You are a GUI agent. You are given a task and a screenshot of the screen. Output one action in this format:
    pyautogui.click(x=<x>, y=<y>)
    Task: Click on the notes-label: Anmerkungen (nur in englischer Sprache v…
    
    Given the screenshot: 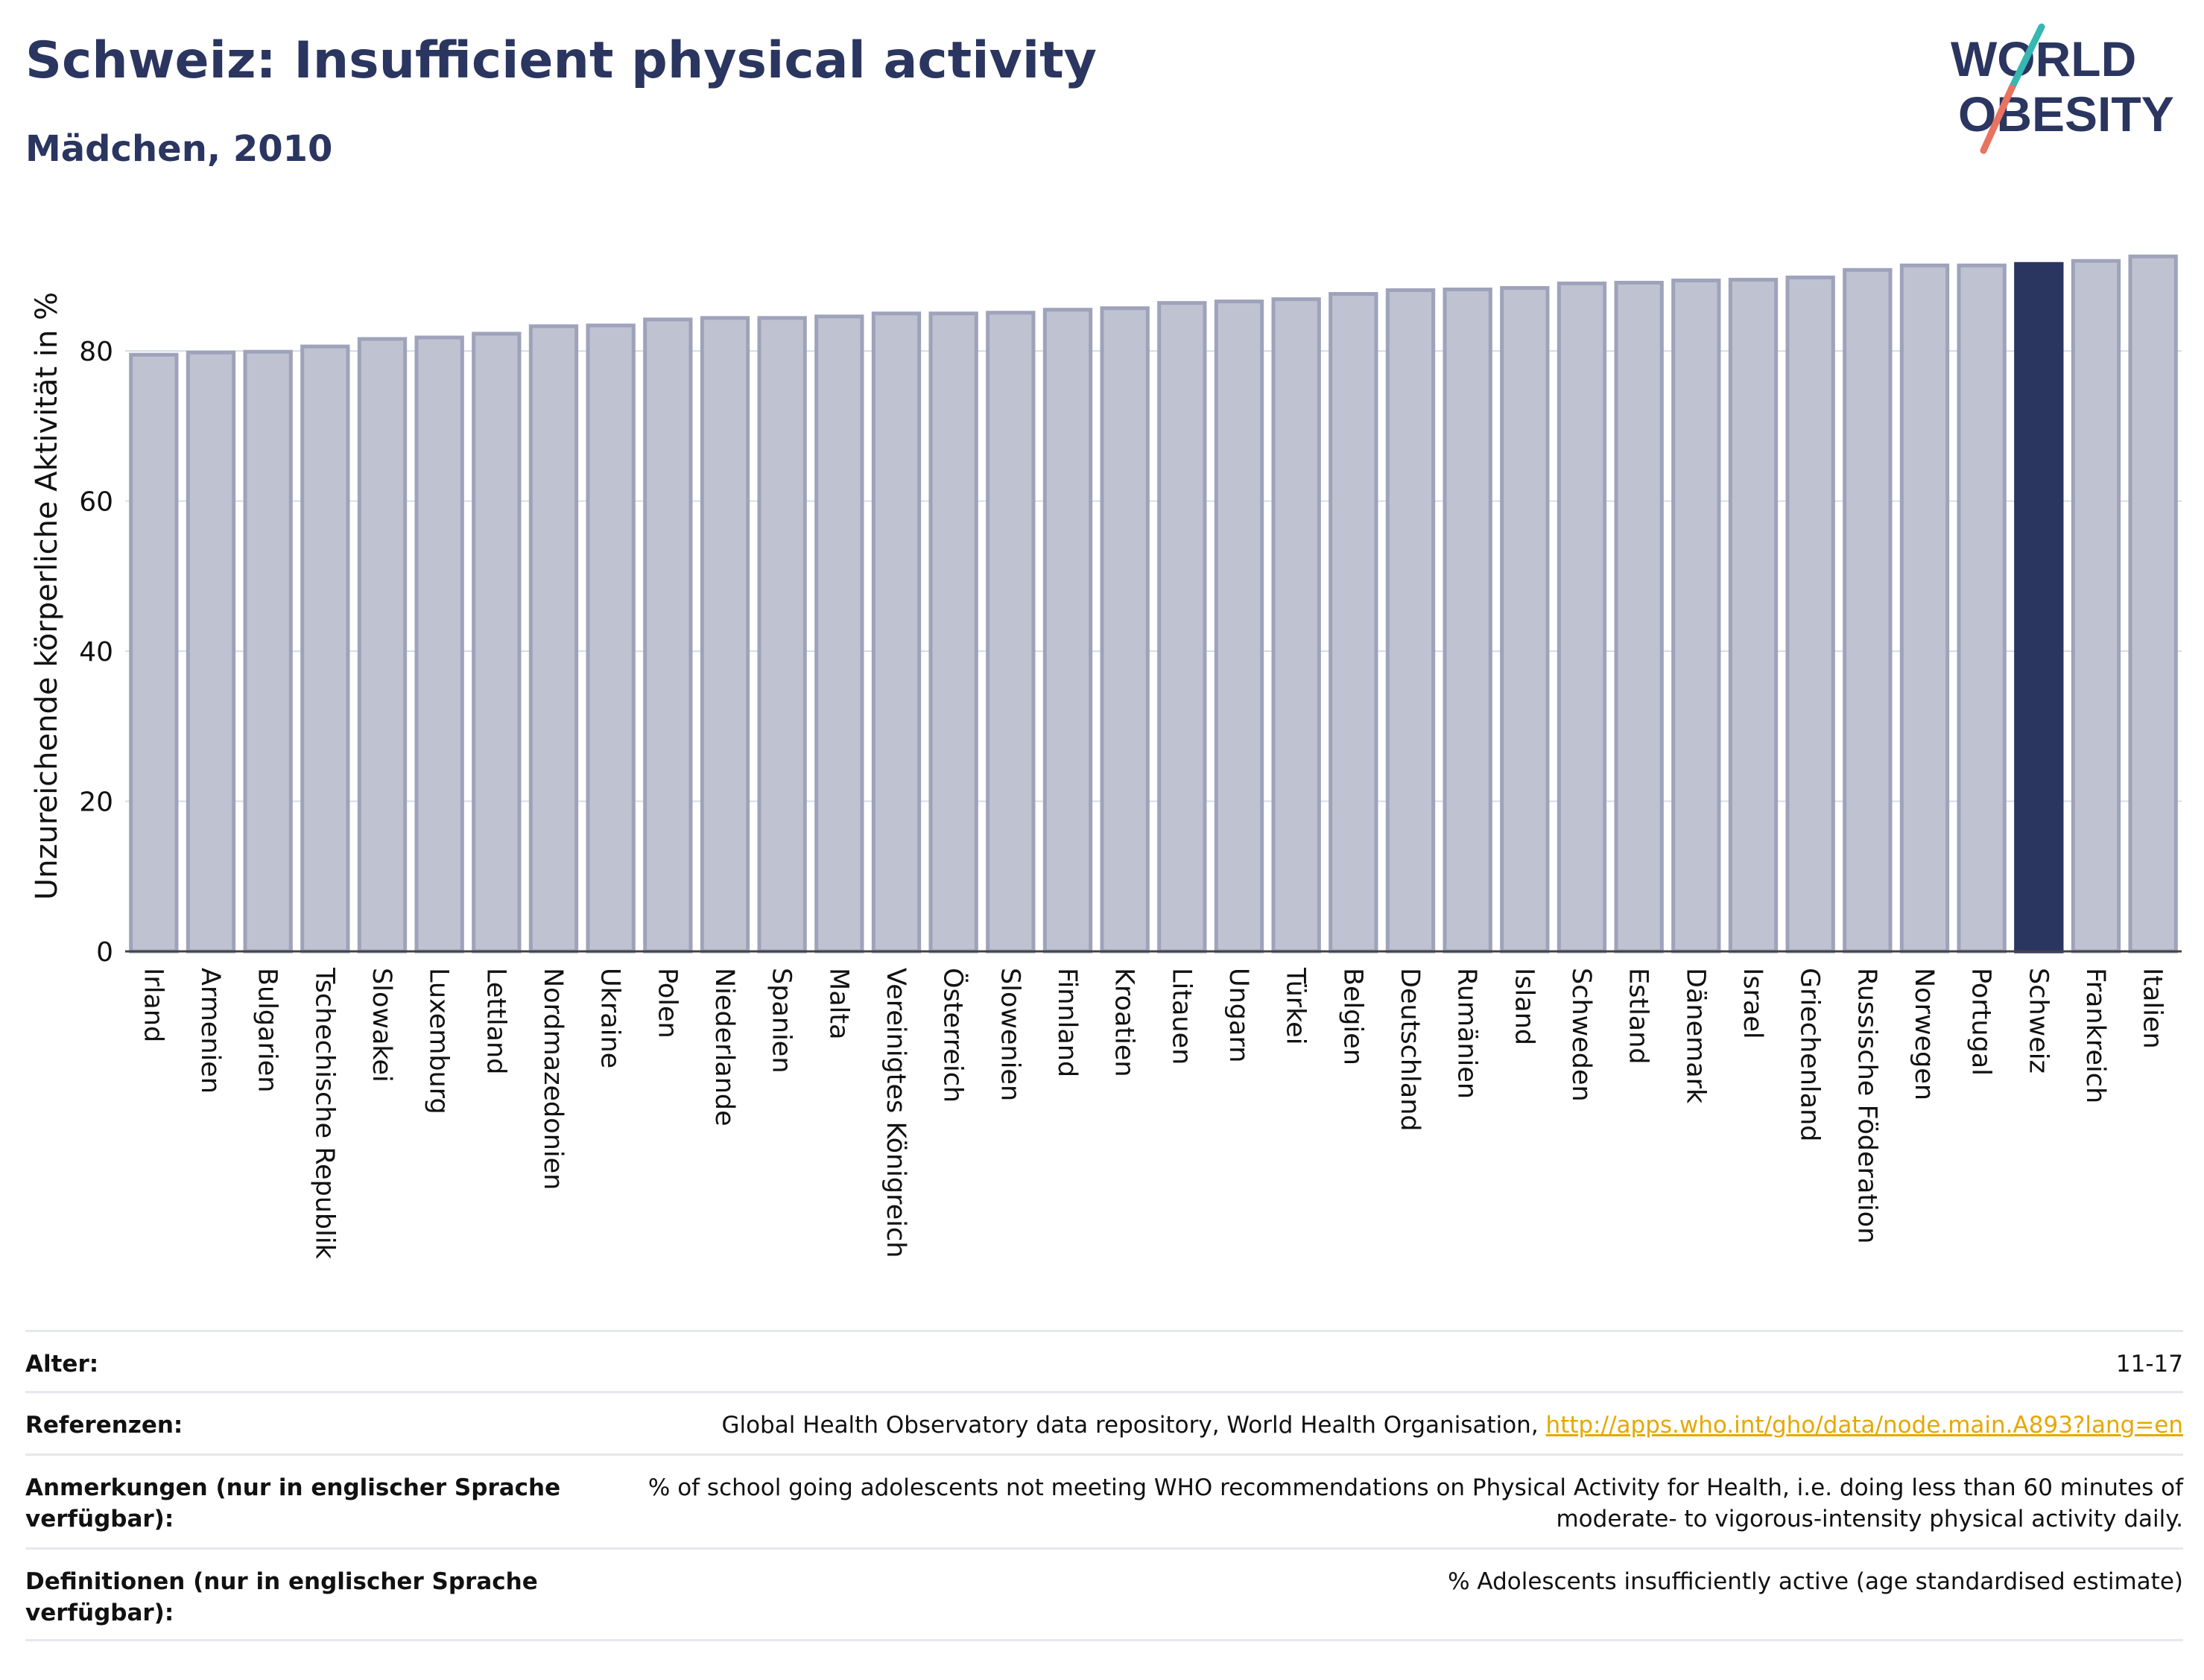 What is the action you would take?
    pyautogui.click(x=293, y=1503)
    